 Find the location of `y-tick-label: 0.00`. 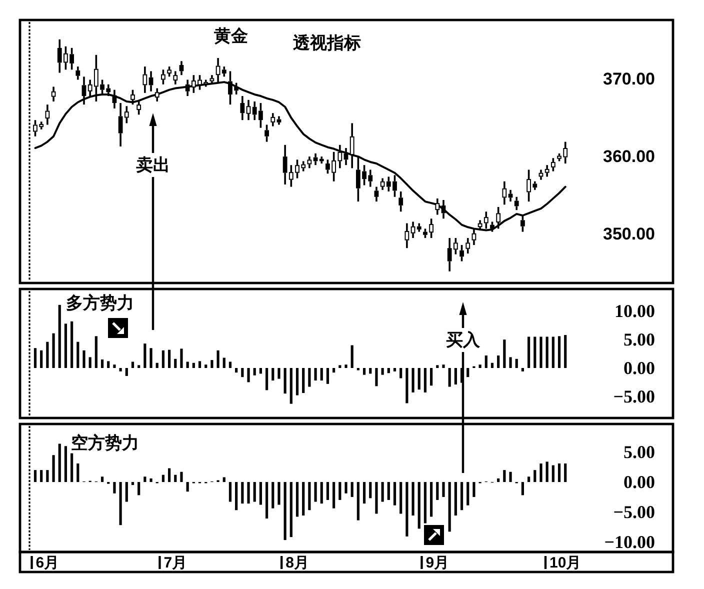

y-tick-label: 0.00 is located at coordinates (639, 368).